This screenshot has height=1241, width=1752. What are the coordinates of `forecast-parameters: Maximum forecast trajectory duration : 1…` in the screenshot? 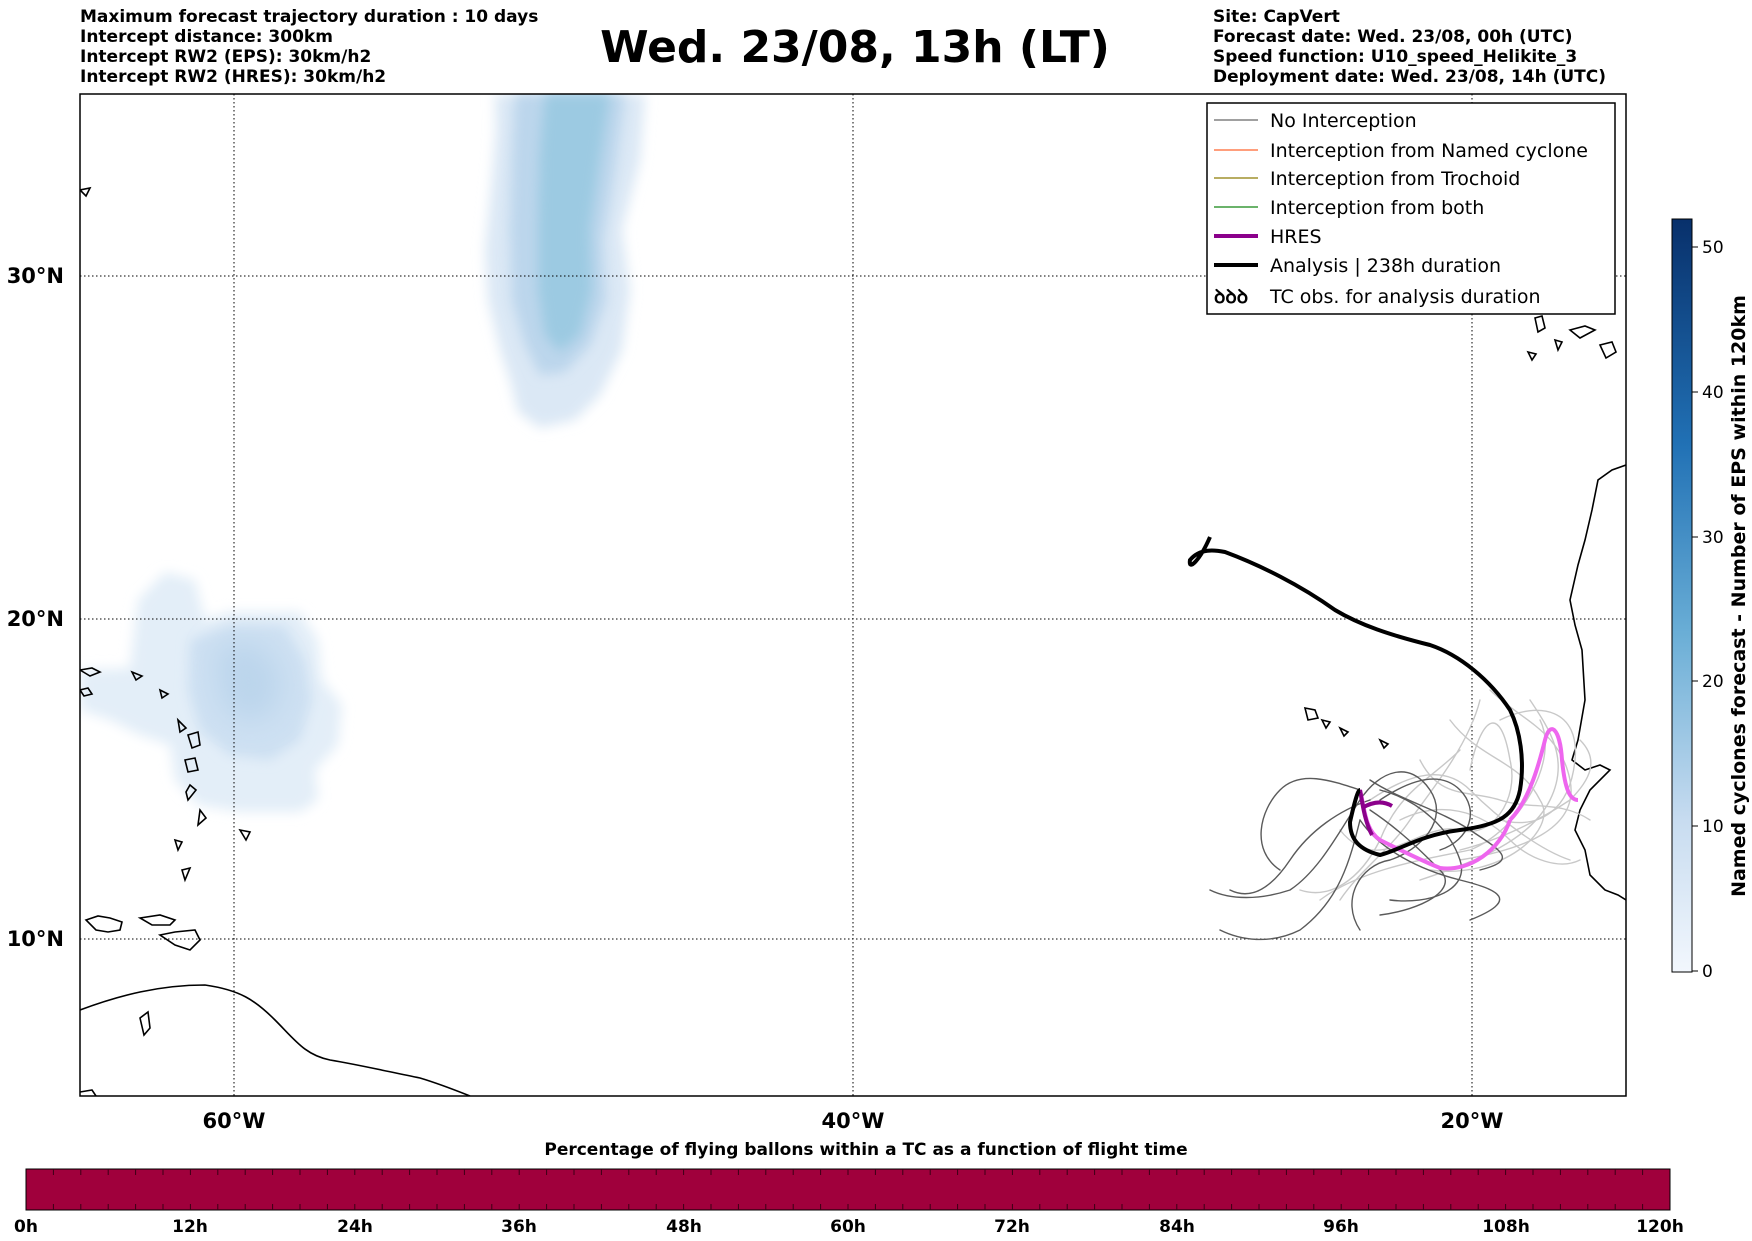 It's located at (309, 47).